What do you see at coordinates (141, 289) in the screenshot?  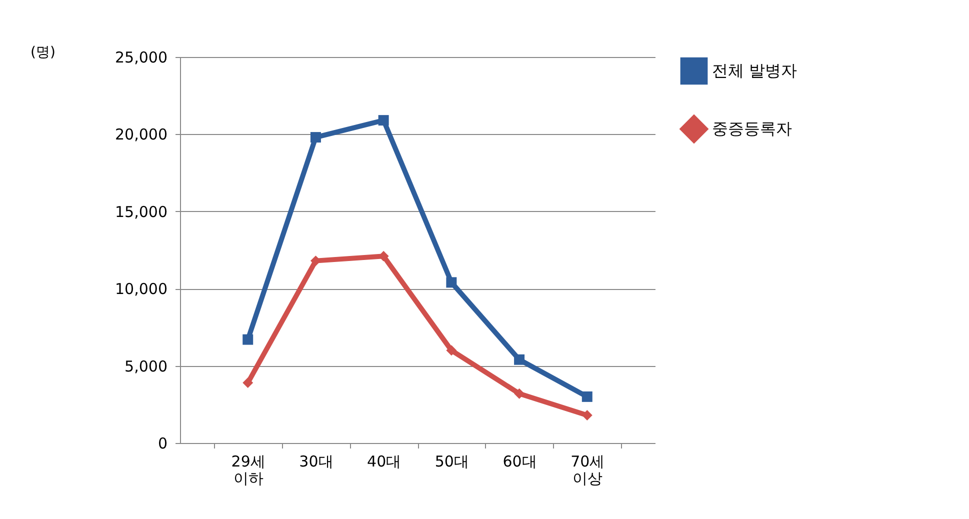 I see `y-tick-label: 10,000` at bounding box center [141, 289].